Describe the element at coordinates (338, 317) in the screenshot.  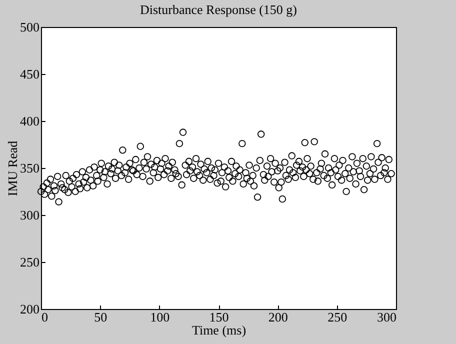
I see `x-tick-label: 250` at that location.